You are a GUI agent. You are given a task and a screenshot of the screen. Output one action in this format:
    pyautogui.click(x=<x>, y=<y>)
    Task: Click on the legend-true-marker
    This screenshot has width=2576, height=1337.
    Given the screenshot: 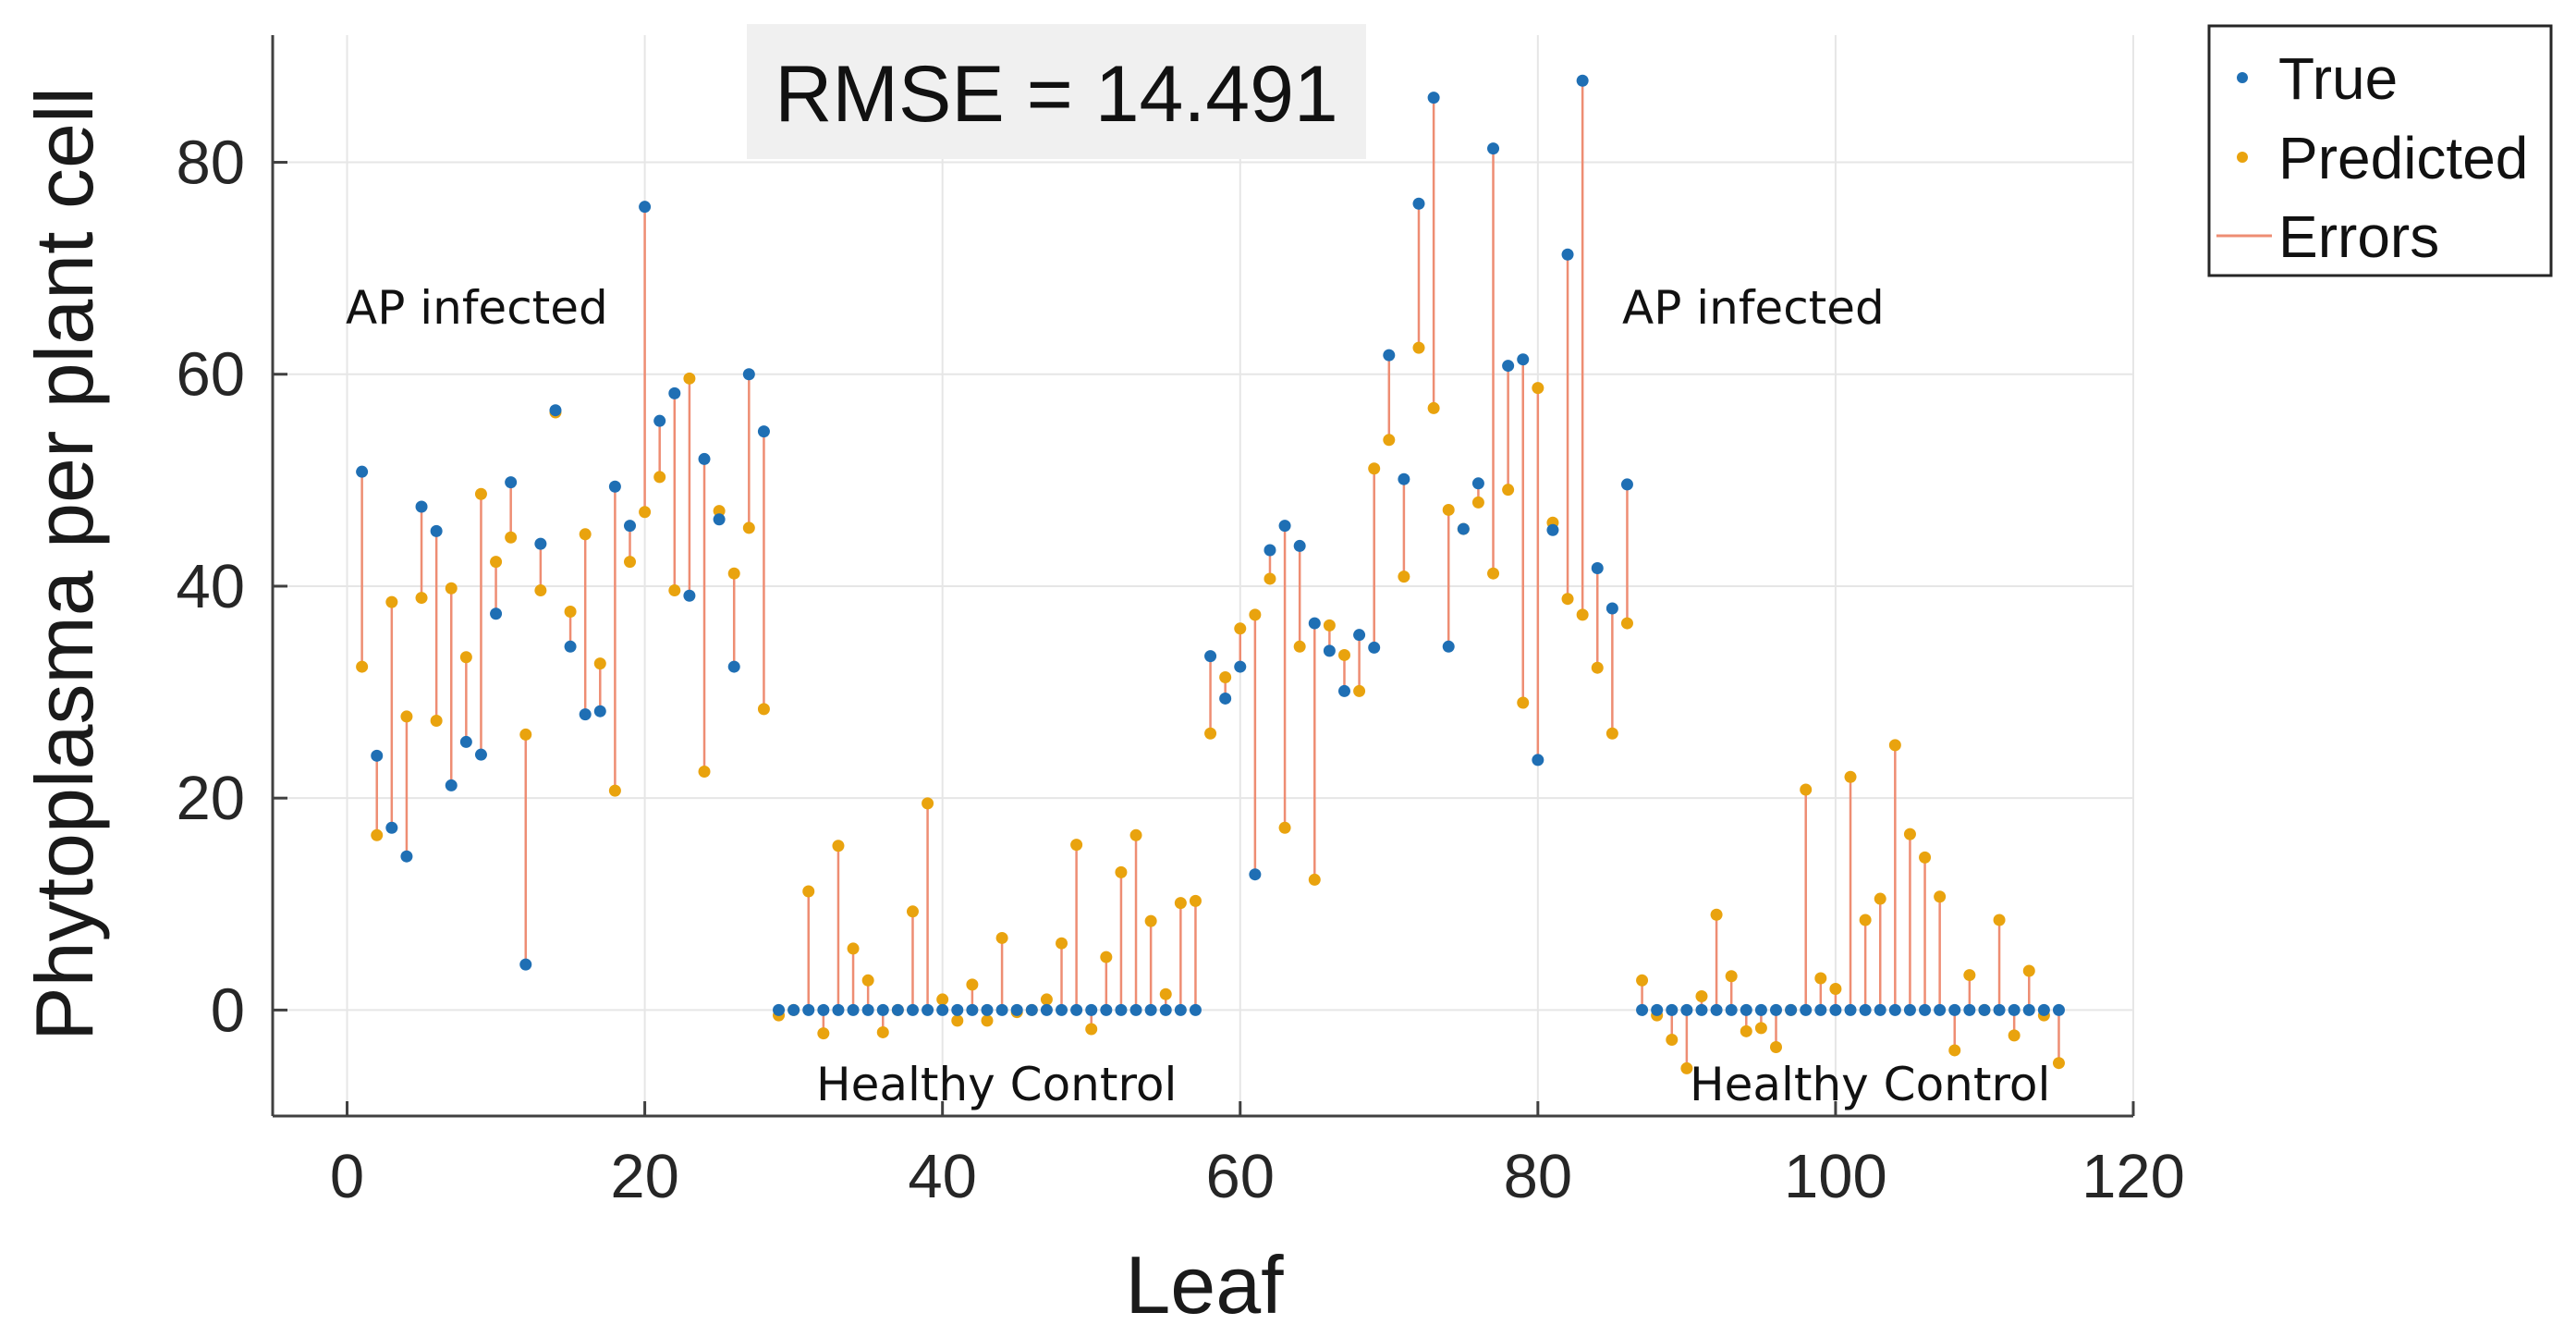 What is the action you would take?
    pyautogui.click(x=2242, y=78)
    